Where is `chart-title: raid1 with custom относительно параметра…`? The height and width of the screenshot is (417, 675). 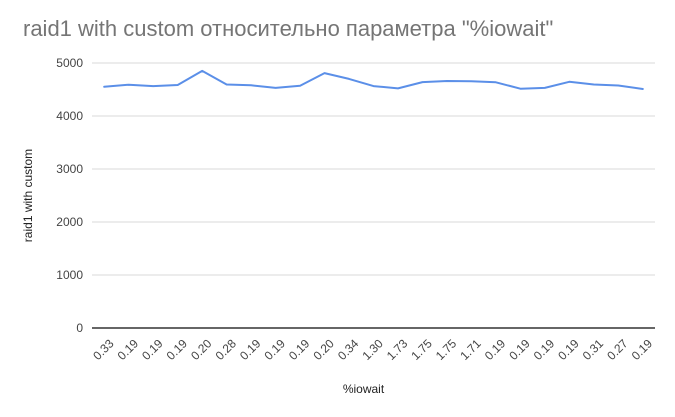
chart-title: raid1 with custom относительно параметра… is located at coordinates (288, 28).